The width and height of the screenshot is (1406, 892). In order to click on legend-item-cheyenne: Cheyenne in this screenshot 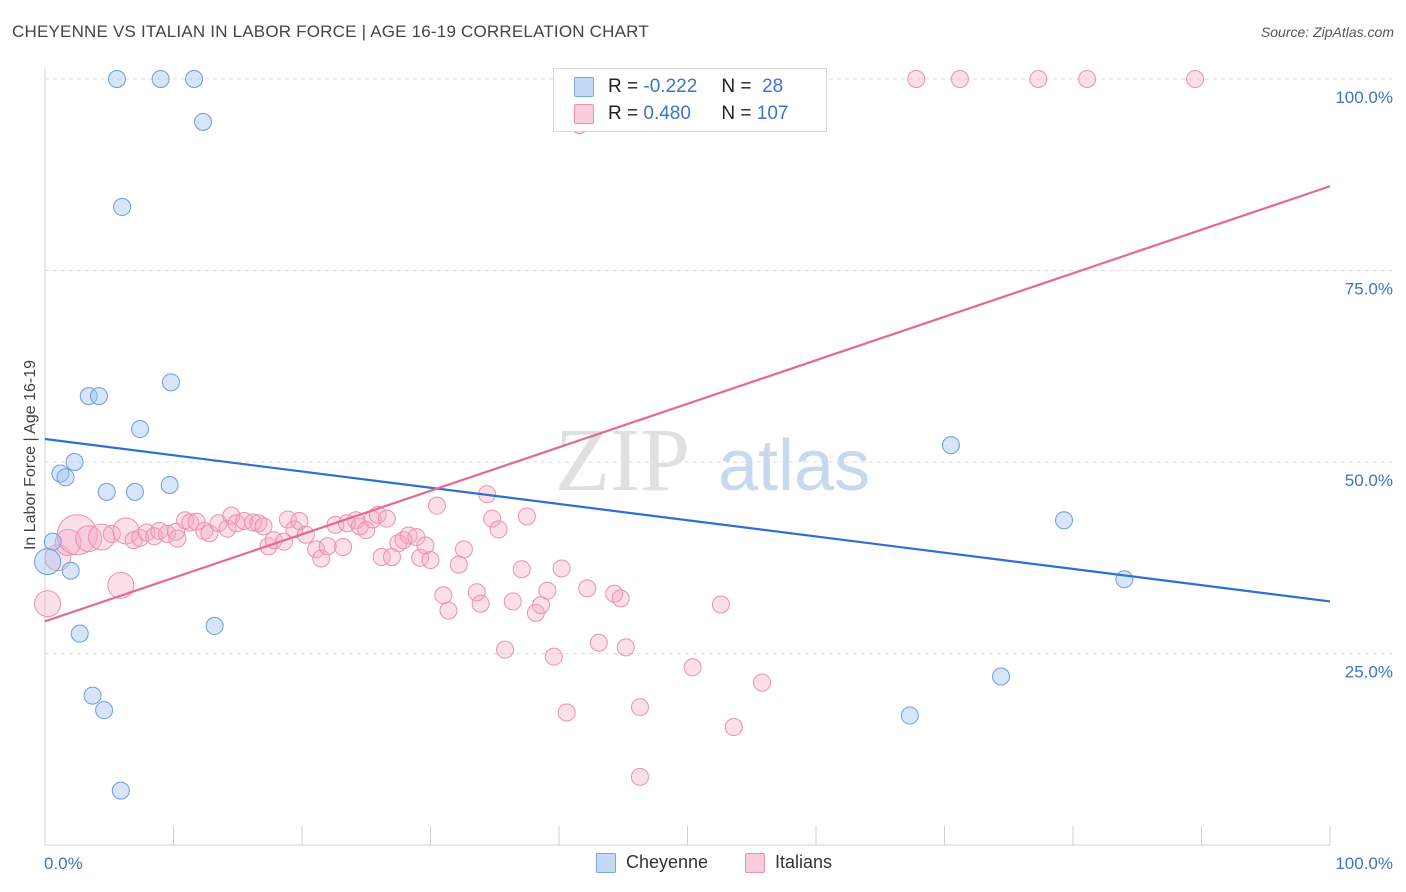, I will do `click(652, 862)`.